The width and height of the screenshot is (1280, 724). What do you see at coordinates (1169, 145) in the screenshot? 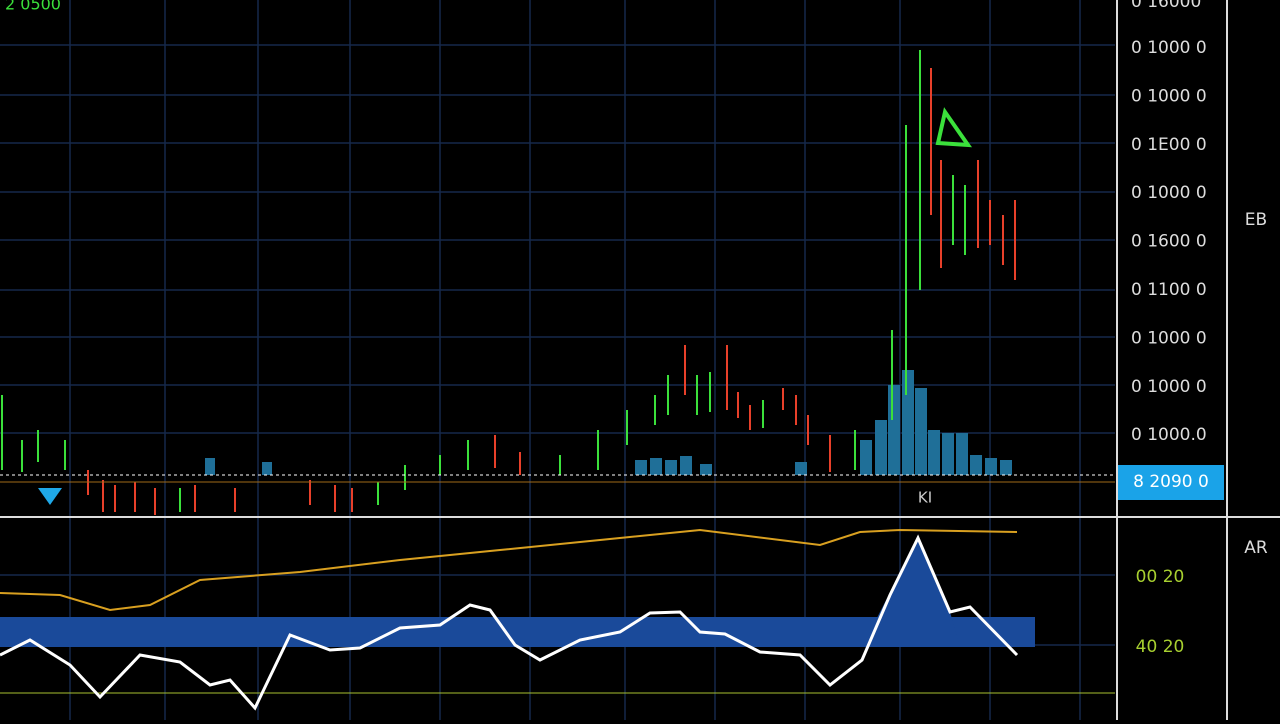
I see `price-label: 0 1E00 0` at bounding box center [1169, 145].